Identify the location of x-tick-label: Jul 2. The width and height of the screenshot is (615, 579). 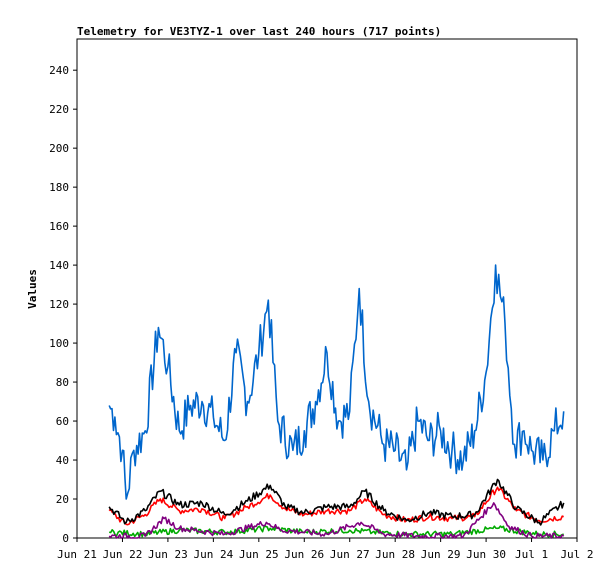
(576, 554).